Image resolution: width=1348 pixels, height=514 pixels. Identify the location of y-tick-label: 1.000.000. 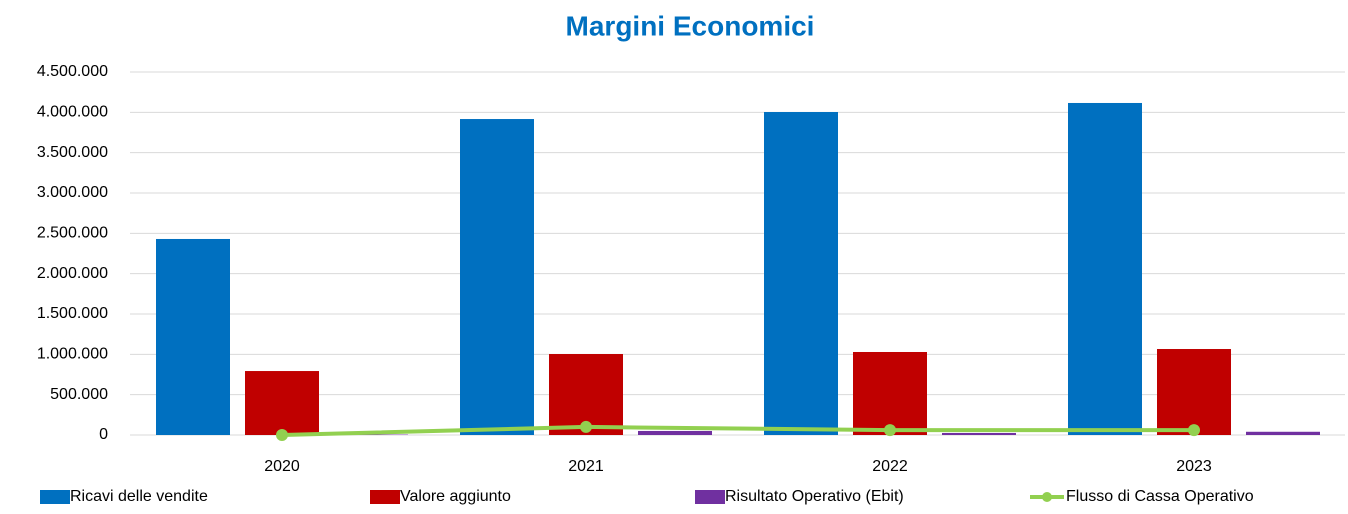
(72, 354).